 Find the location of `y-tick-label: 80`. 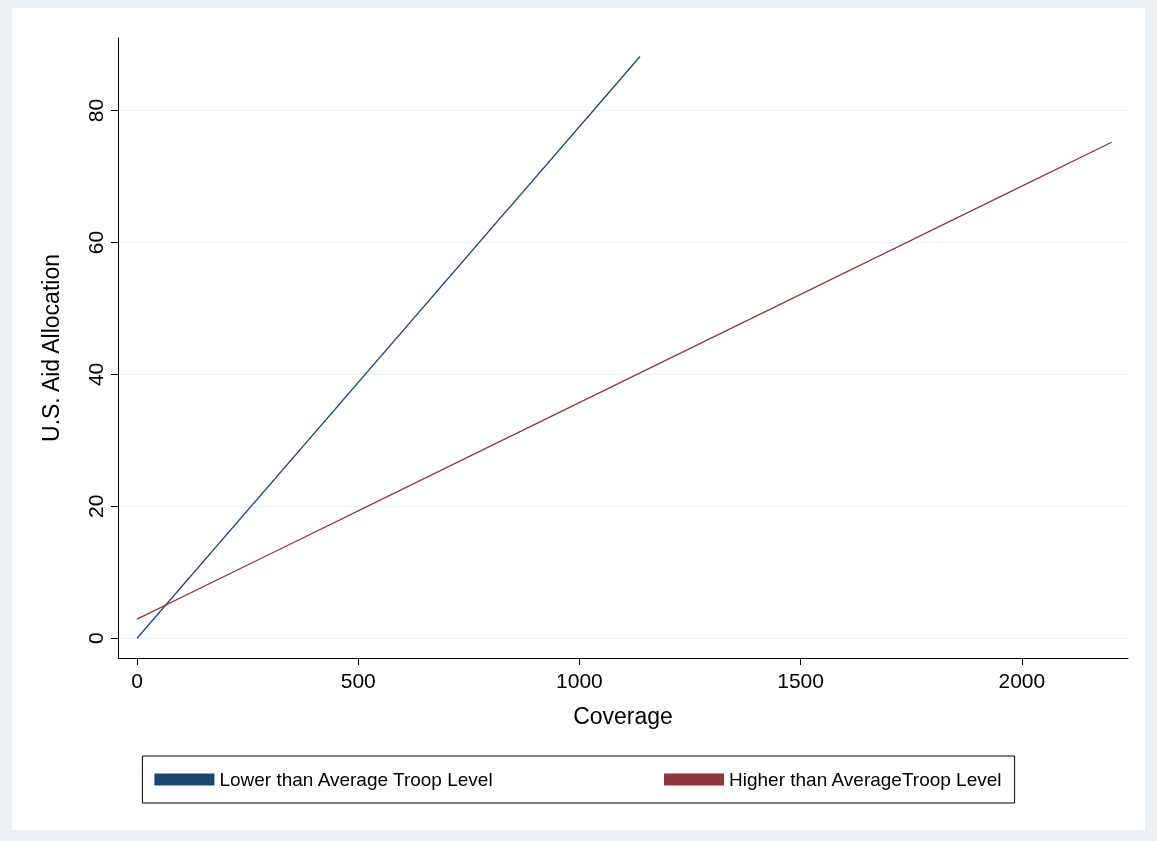

y-tick-label: 80 is located at coordinates (95, 110).